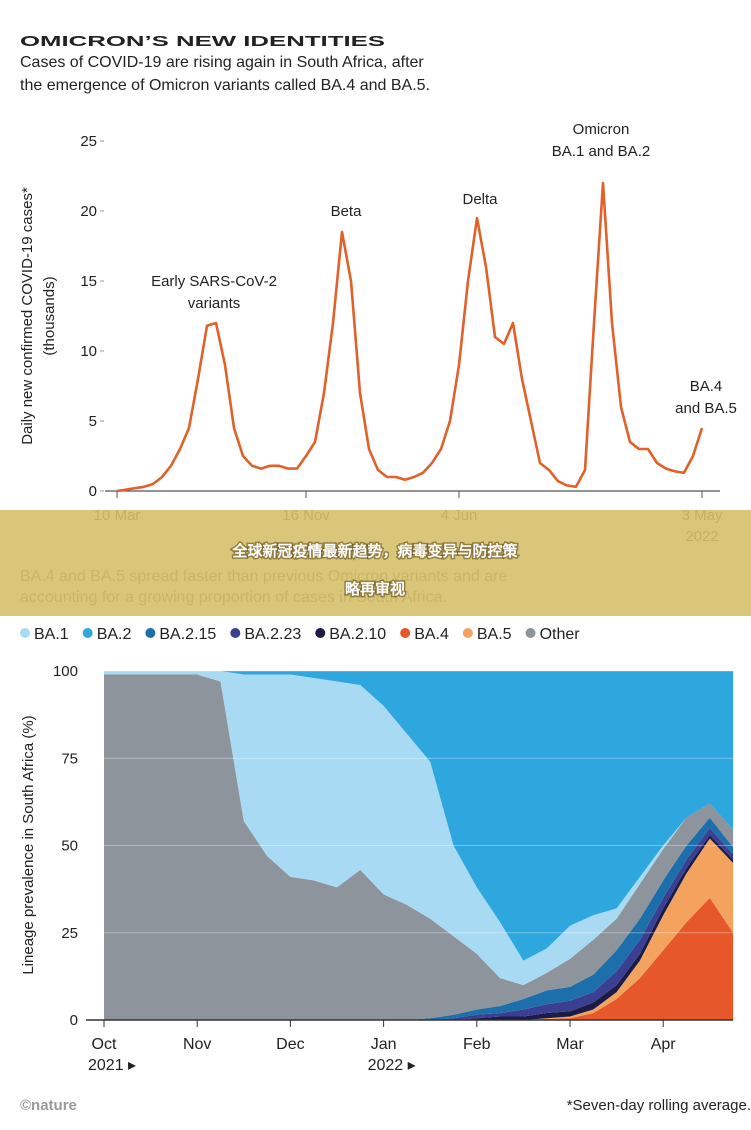 The height and width of the screenshot is (1130, 751). What do you see at coordinates (570, 1044) in the screenshot?
I see `x-tick-label: Mar` at bounding box center [570, 1044].